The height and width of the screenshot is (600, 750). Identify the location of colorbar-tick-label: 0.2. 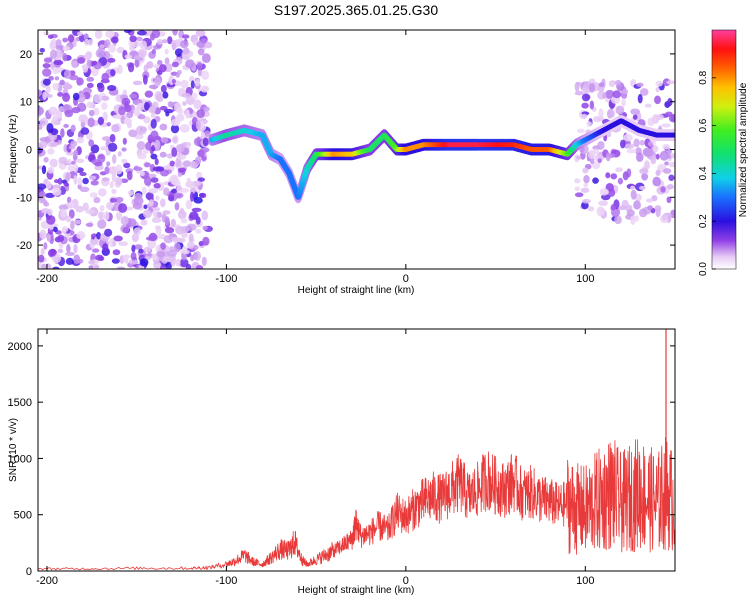
(703, 221).